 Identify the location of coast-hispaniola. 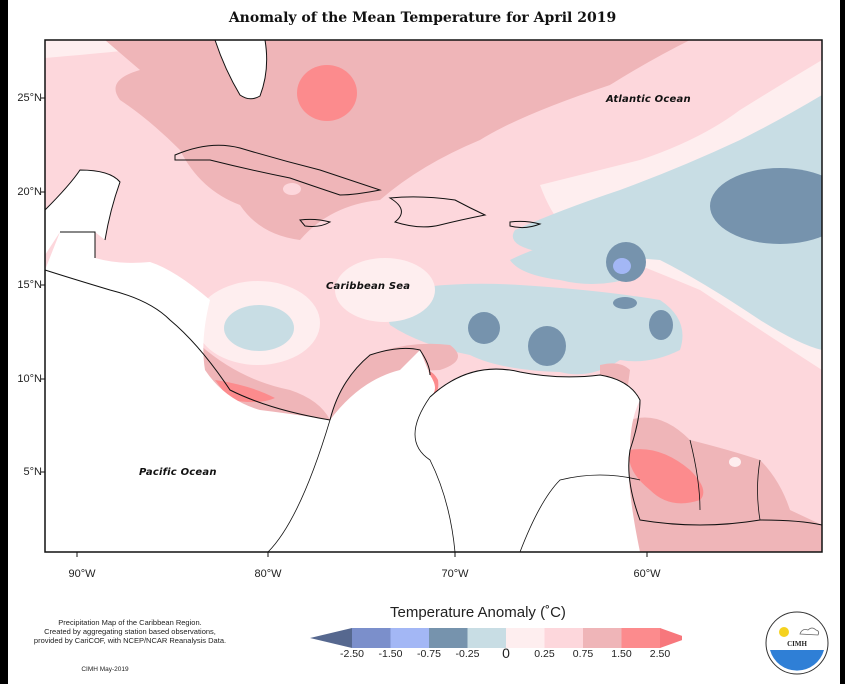
(437, 212).